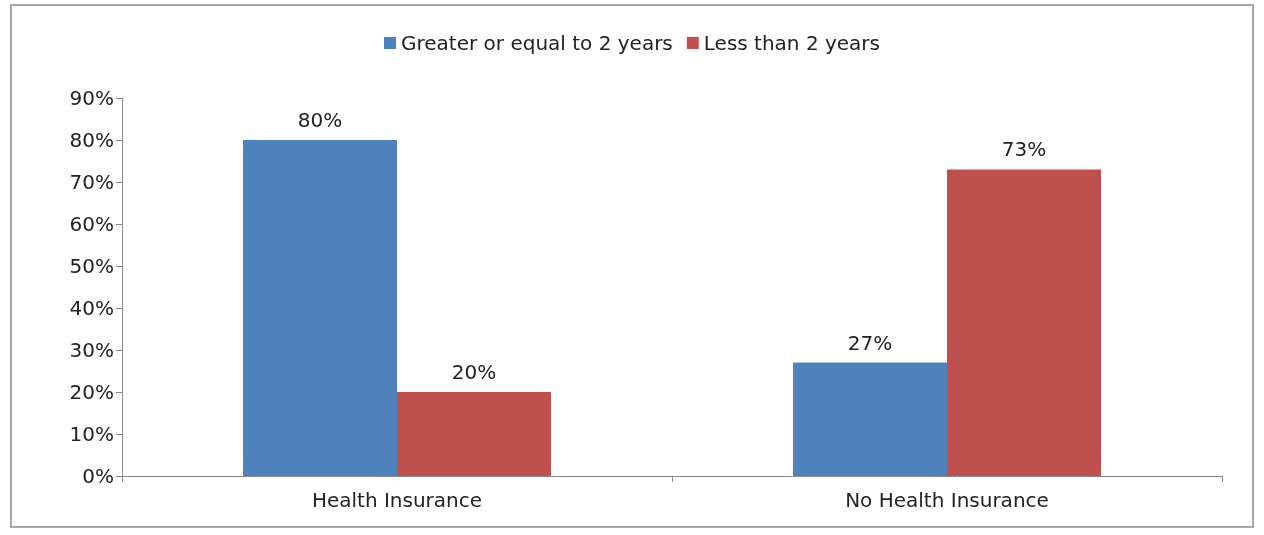  I want to click on data-label: 80%, so click(320, 120).